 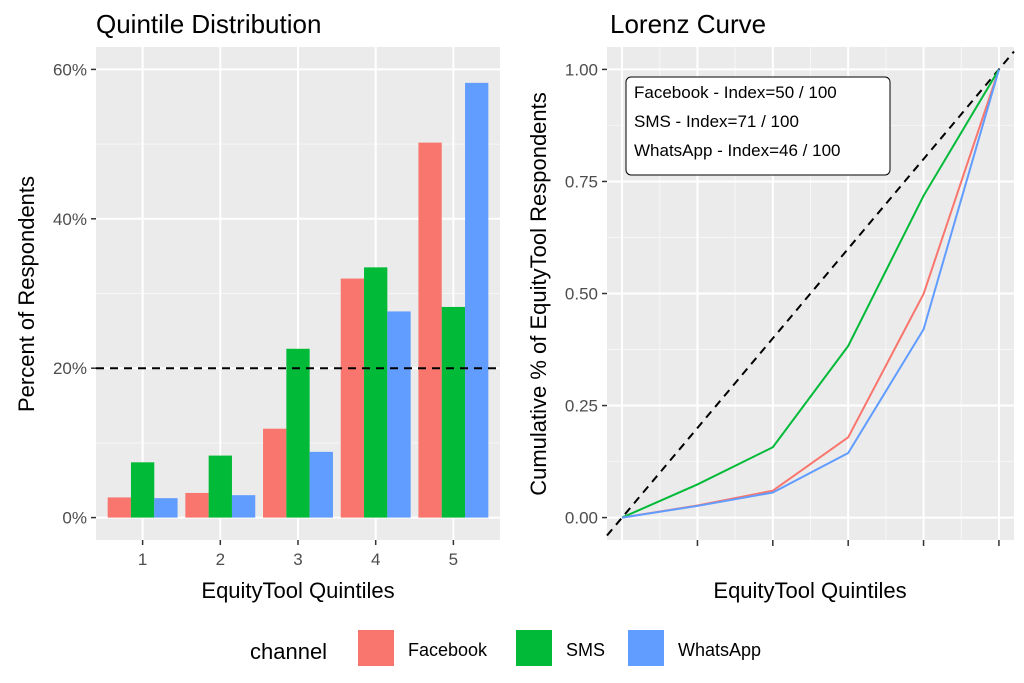 What do you see at coordinates (534, 648) in the screenshot?
I see `legend-swatch-sms` at bounding box center [534, 648].